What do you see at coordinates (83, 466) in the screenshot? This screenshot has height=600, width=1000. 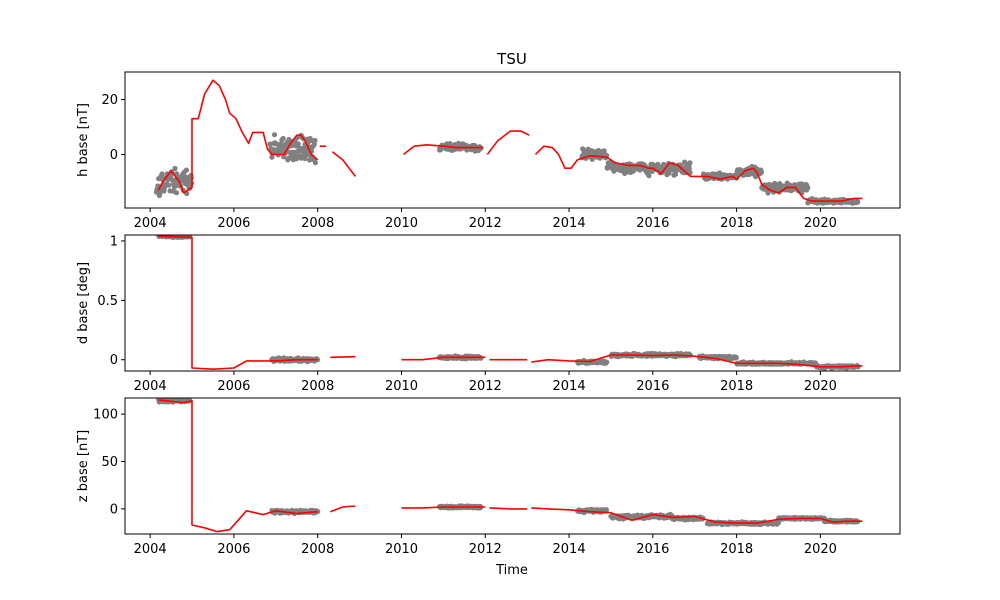 I see `y-axis-label-z: z base [nT]` at bounding box center [83, 466].